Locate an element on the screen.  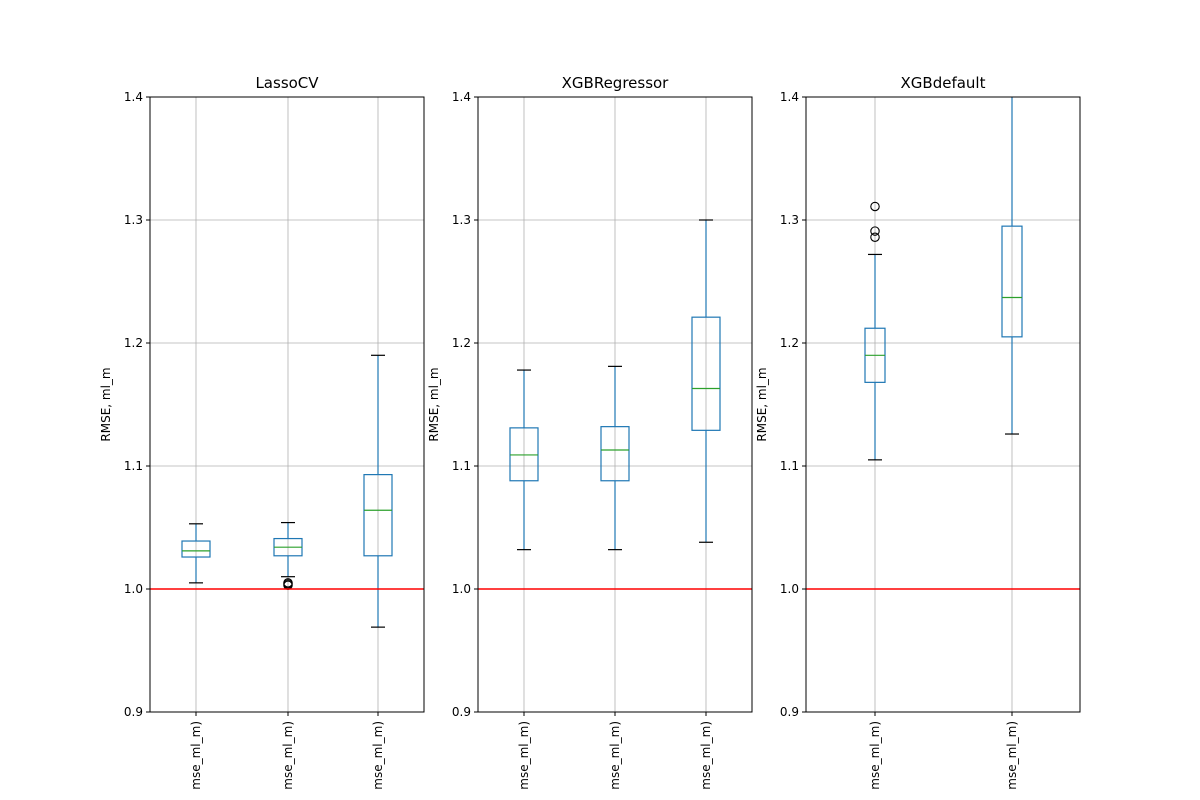
panel-title: XGBRegressor is located at coordinates (616, 83).